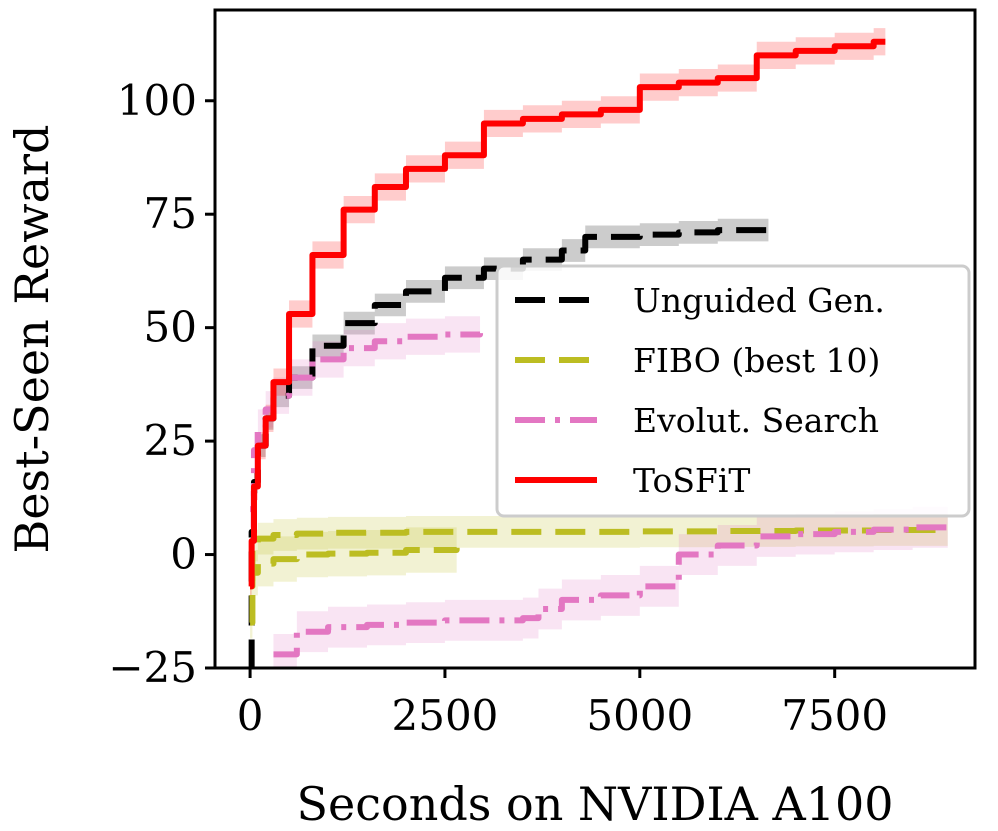  I want to click on y-tick-label: 75, so click(170, 213).